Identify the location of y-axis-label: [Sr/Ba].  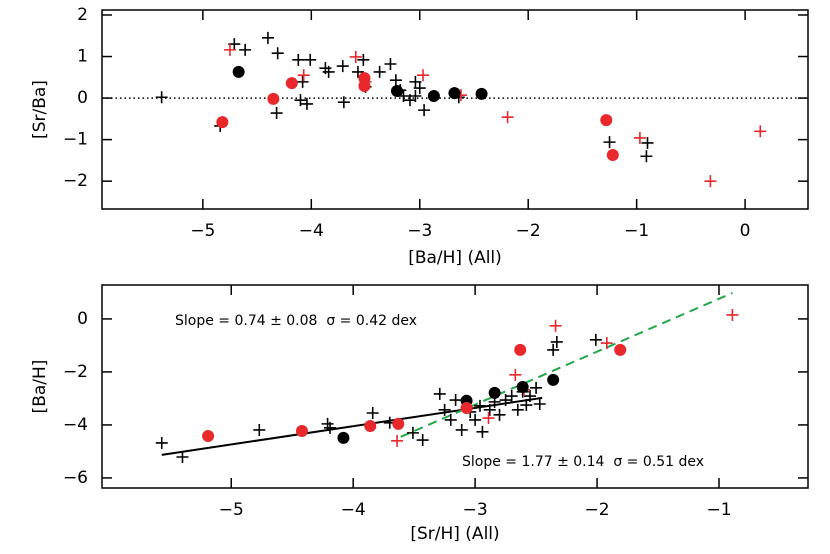
(40, 109).